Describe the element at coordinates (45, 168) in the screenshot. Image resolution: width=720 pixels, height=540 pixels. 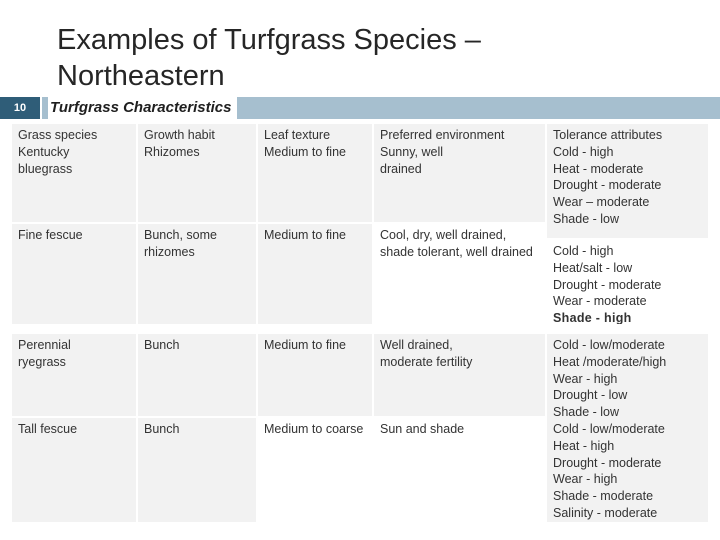
I see `species-line: bluegrass` at that location.